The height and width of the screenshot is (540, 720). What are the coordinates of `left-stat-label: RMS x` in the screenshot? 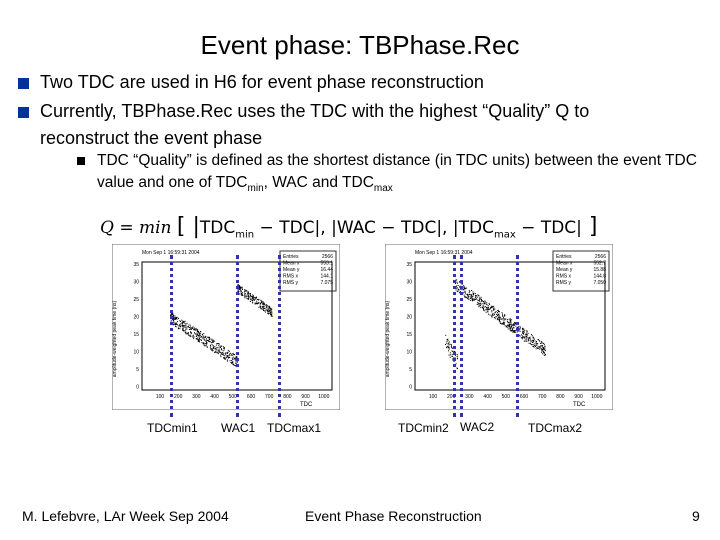 It's located at (291, 277).